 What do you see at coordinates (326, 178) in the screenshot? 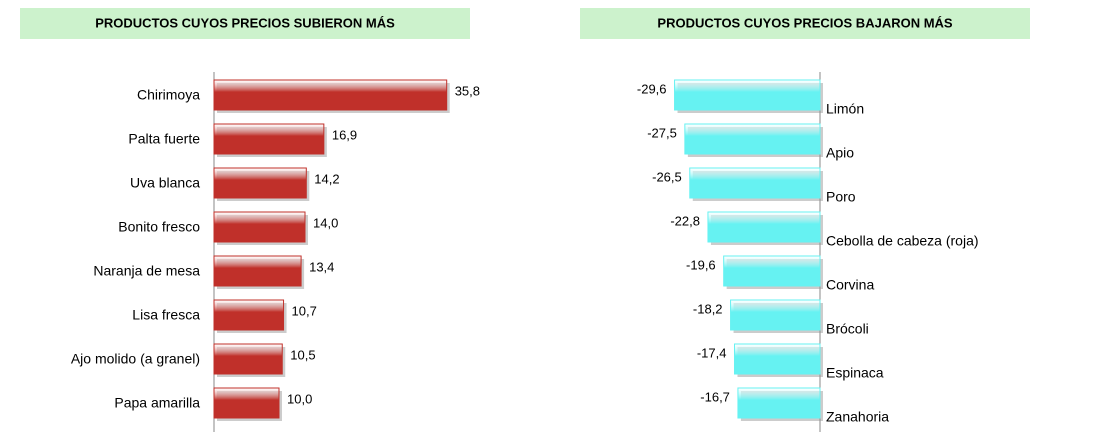
I see `value-label: 14,2` at bounding box center [326, 178].